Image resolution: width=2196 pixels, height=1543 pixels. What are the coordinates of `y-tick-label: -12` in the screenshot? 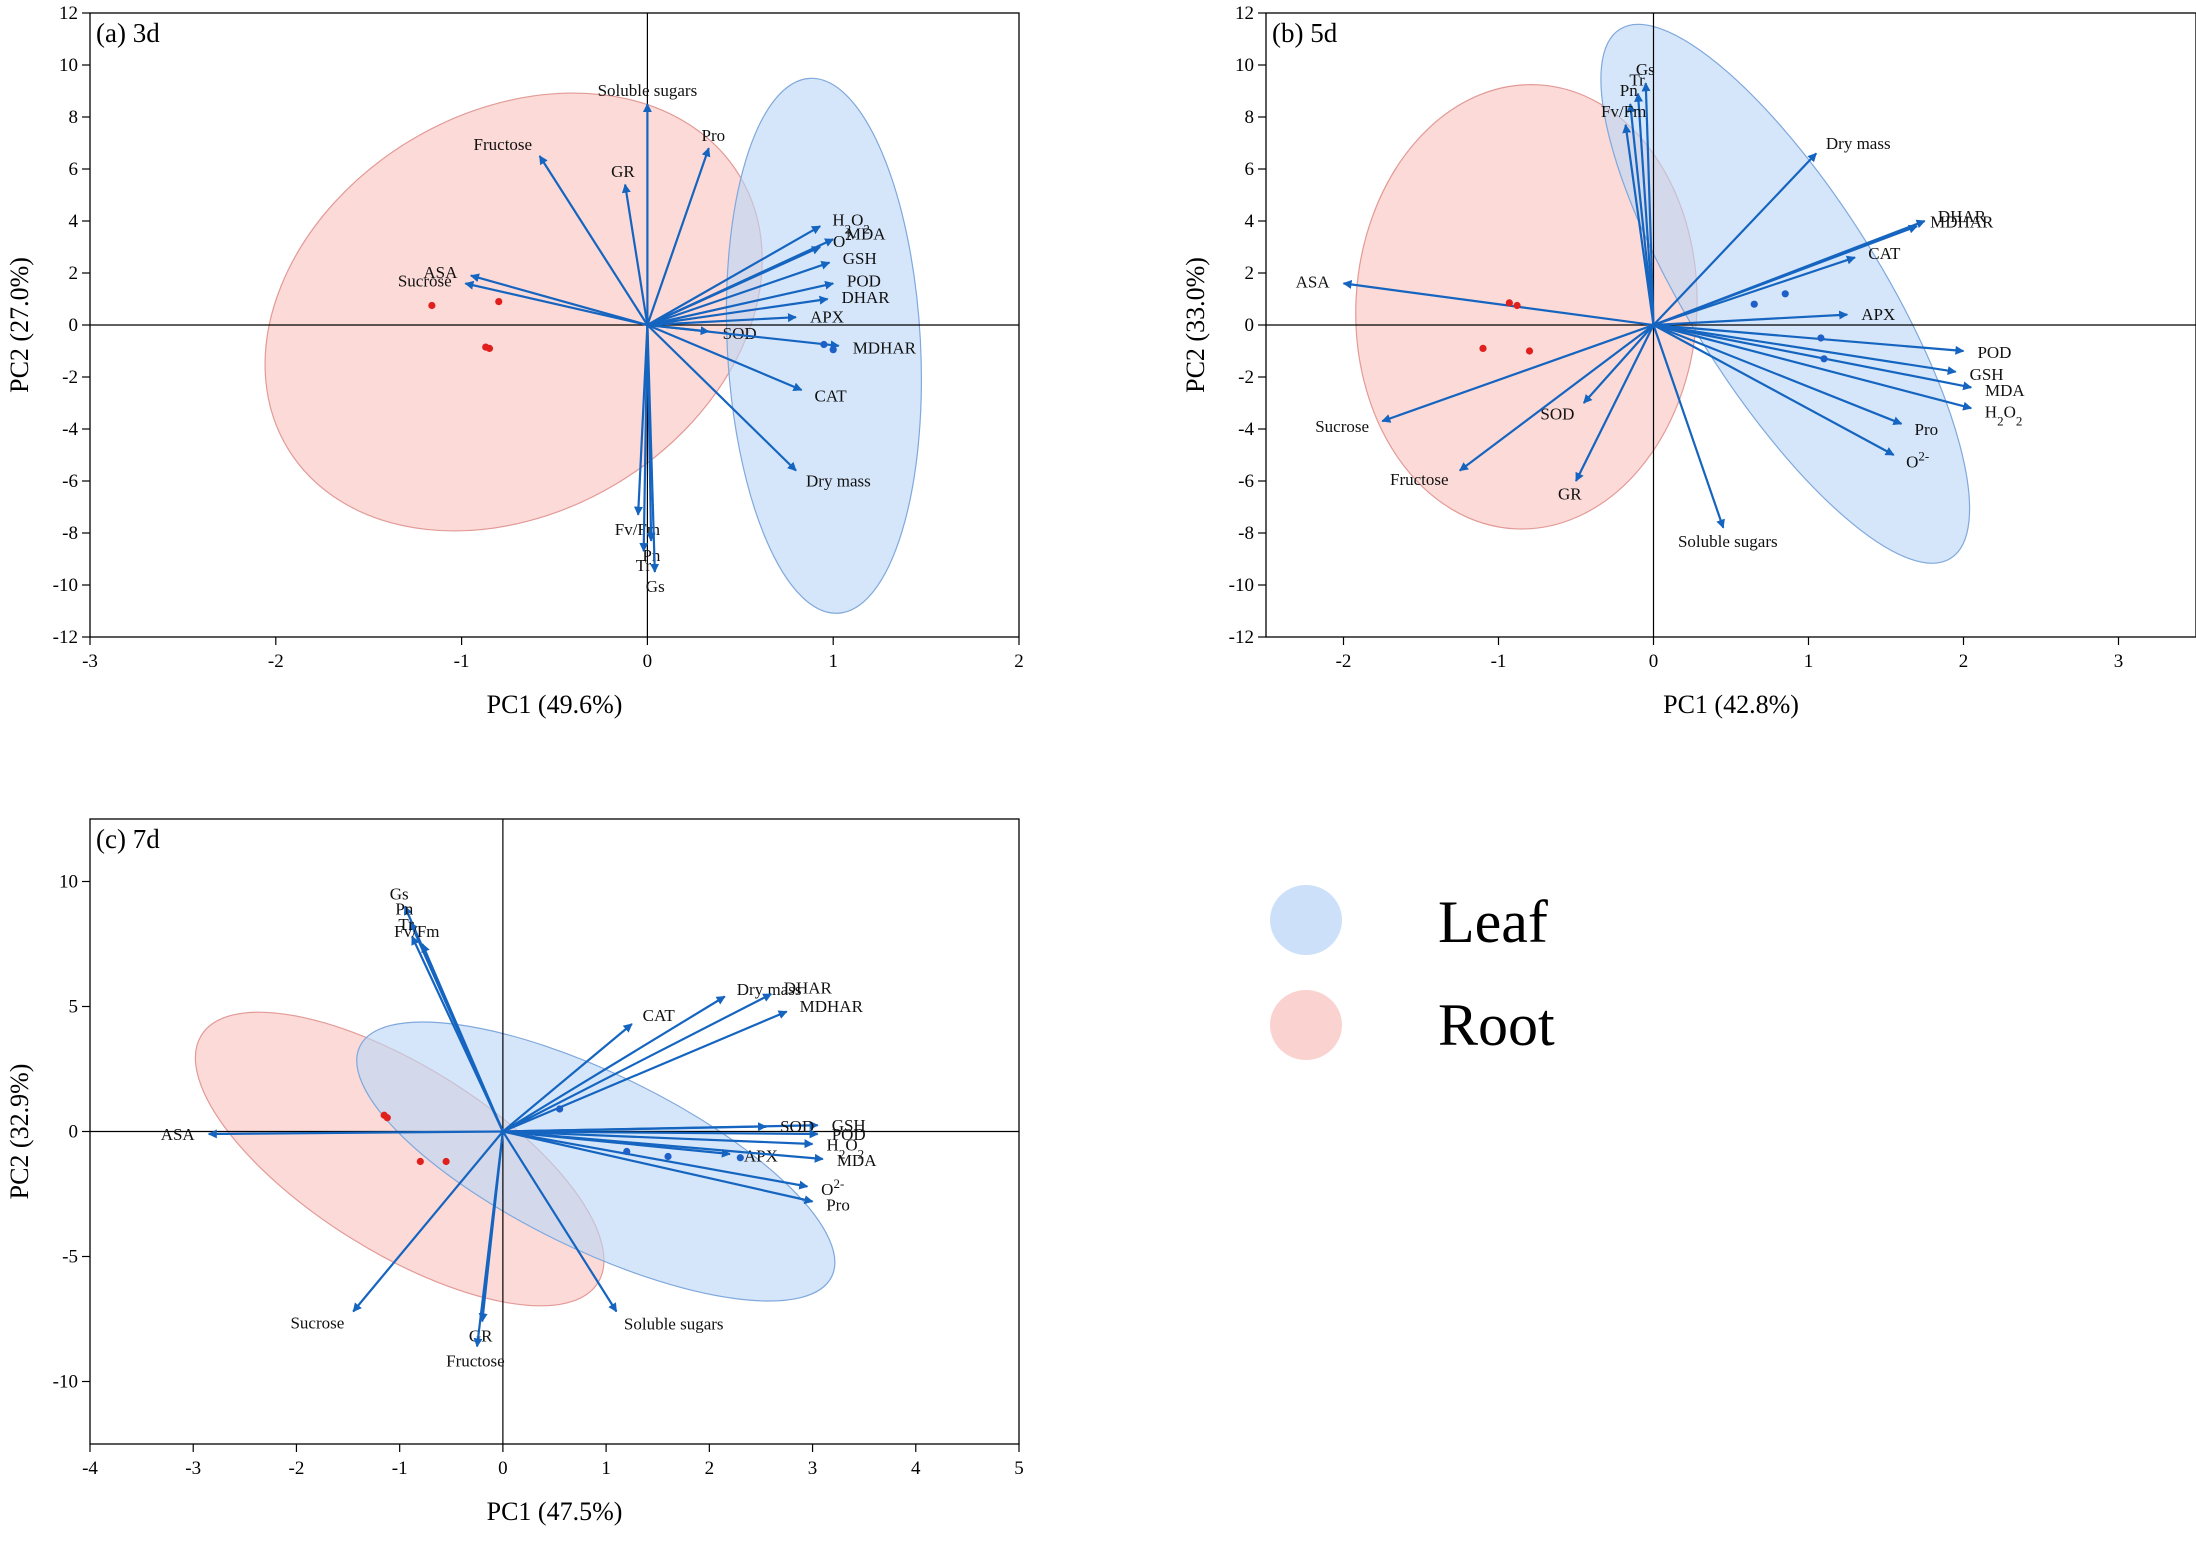 It's located at (1241, 637).